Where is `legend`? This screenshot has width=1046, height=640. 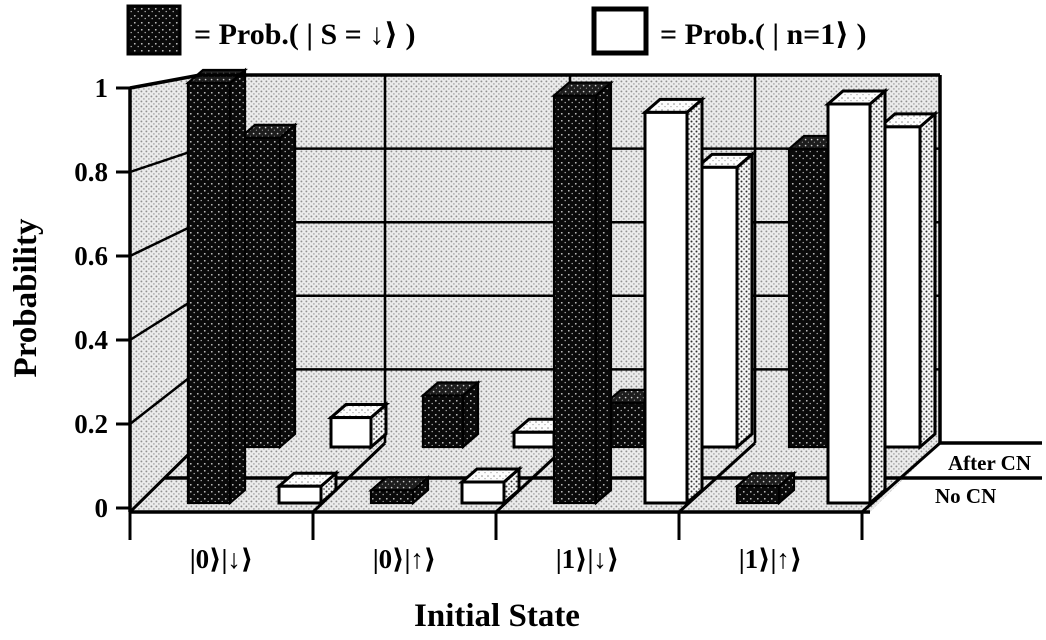 legend is located at coordinates (387, 30).